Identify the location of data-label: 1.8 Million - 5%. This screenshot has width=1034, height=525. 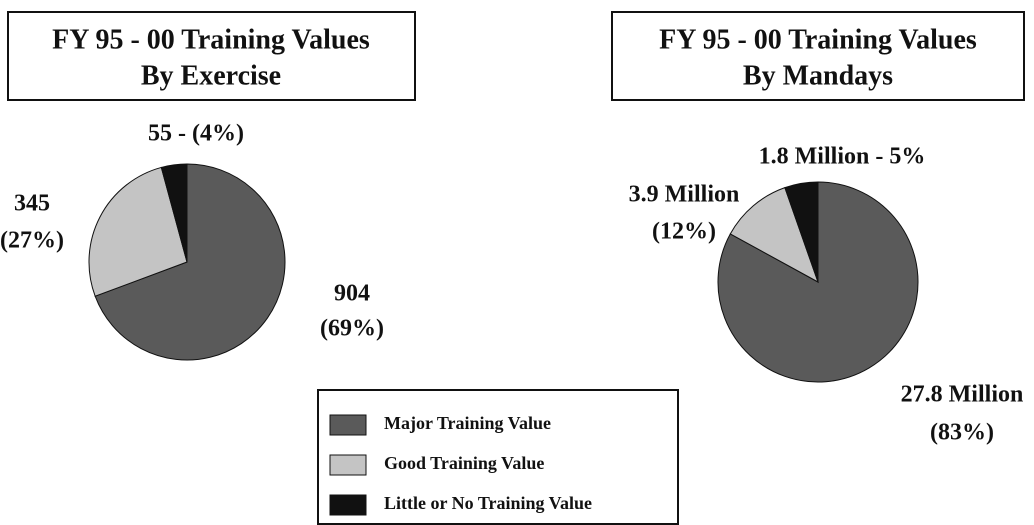
(842, 157).